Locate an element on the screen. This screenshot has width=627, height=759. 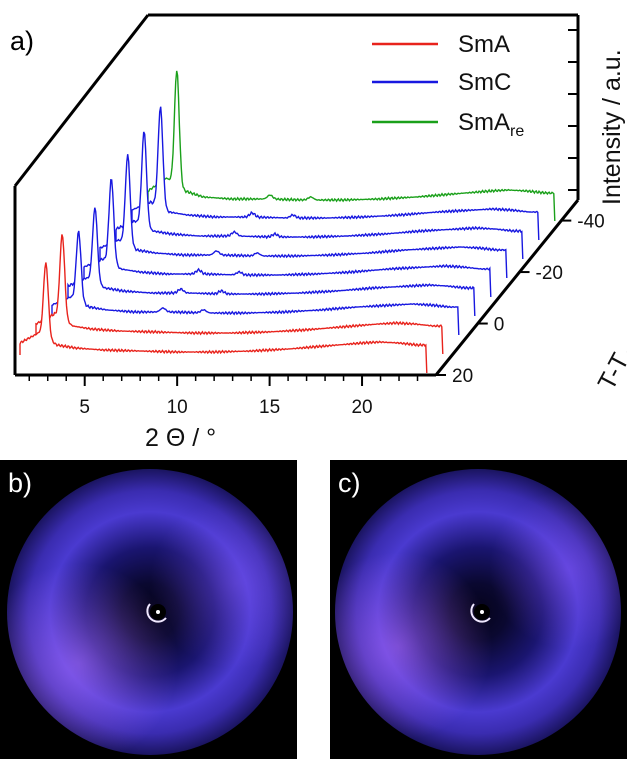
legend-label-sma: SmA is located at coordinates (484, 44).